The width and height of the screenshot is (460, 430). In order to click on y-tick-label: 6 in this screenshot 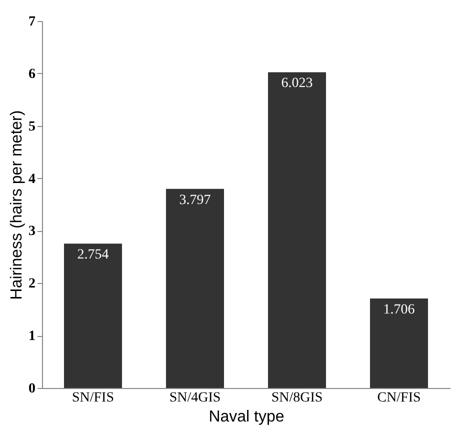, I will do `click(32, 74)`.